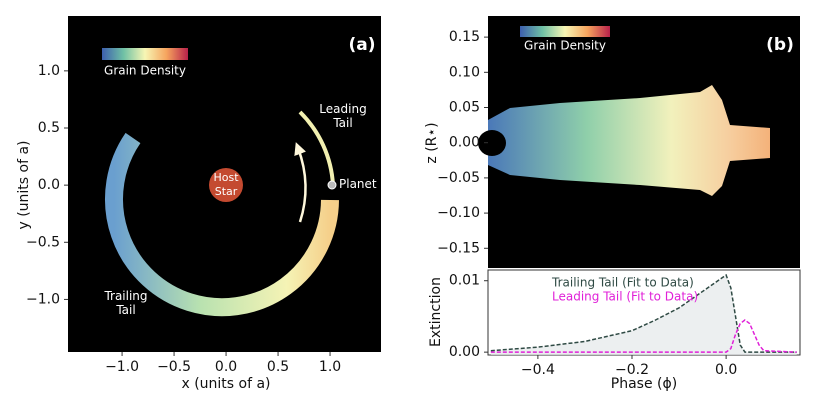  Describe the element at coordinates (629, 140) in the screenshot. I see `dust-plume` at that location.